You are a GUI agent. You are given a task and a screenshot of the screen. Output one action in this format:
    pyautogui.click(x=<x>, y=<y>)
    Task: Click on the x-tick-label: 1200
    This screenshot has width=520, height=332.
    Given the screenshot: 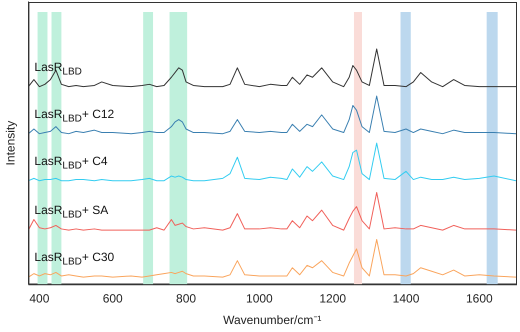 What is the action you would take?
    pyautogui.click(x=332, y=299)
    